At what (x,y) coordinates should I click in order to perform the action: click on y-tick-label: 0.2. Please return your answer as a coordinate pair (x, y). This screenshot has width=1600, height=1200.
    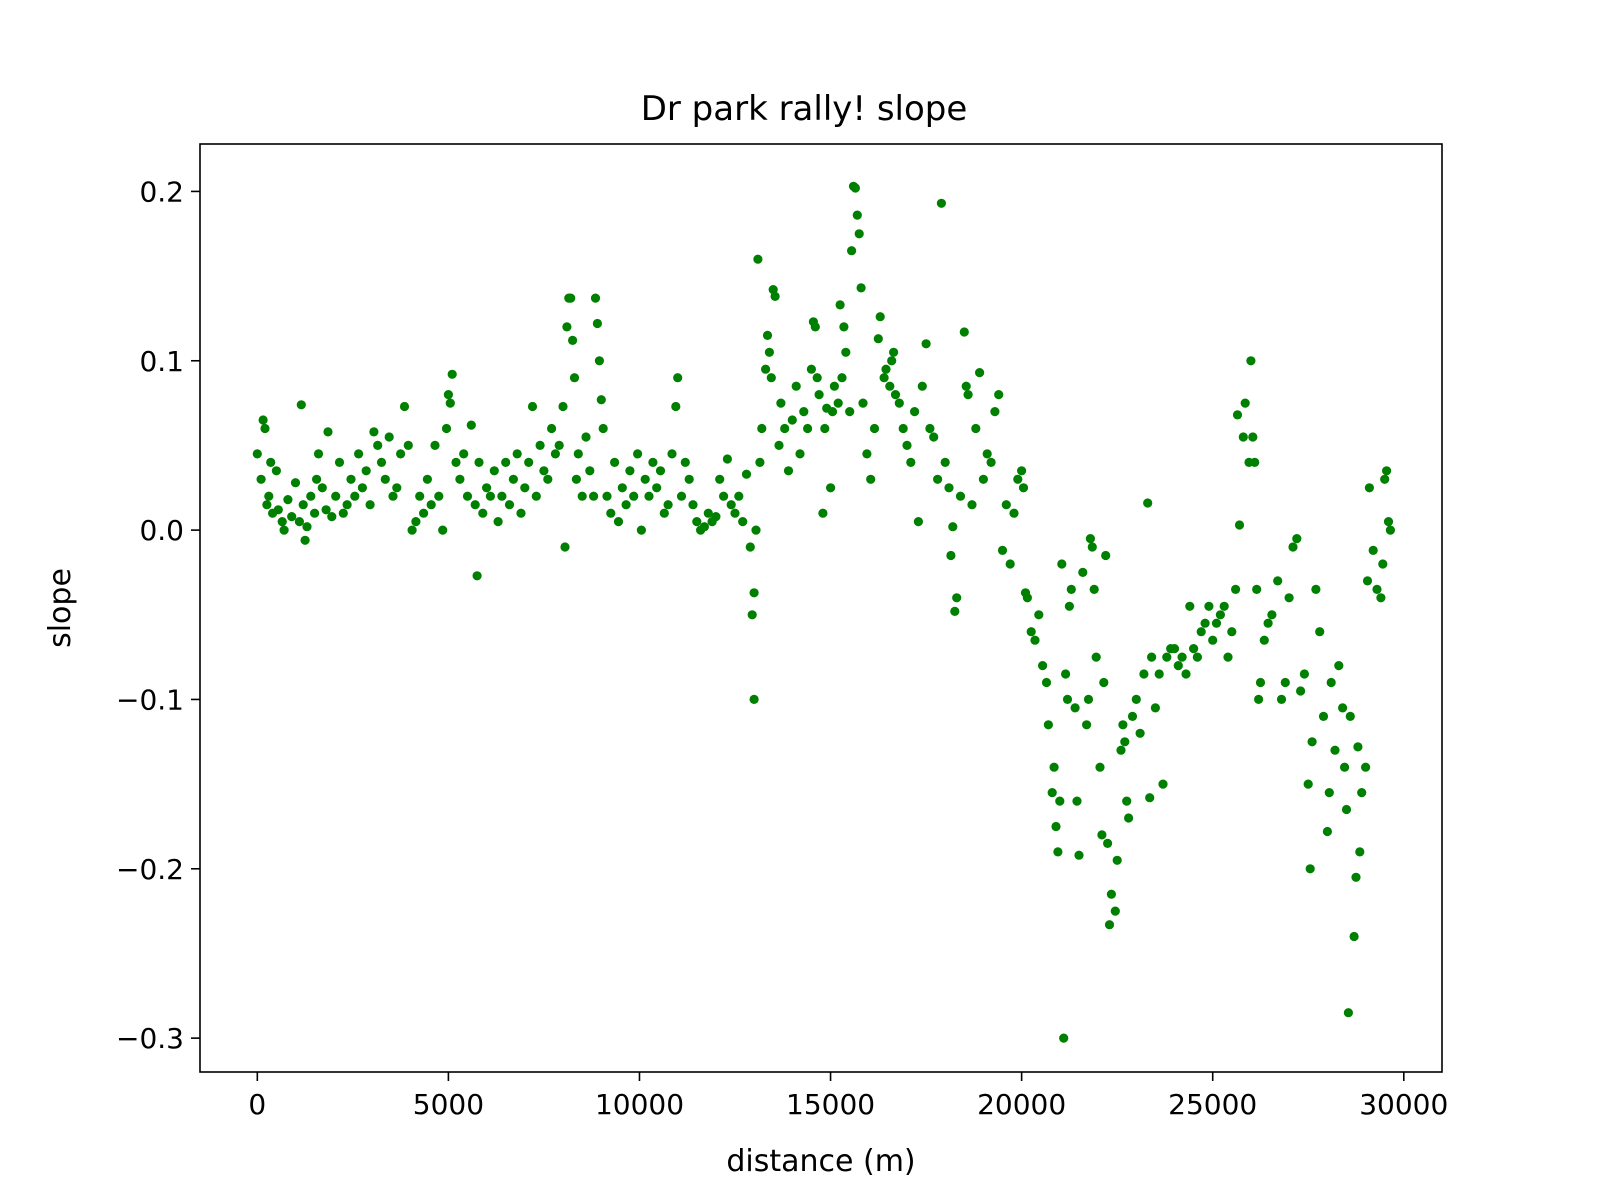
    Looking at the image, I should click on (161, 191).